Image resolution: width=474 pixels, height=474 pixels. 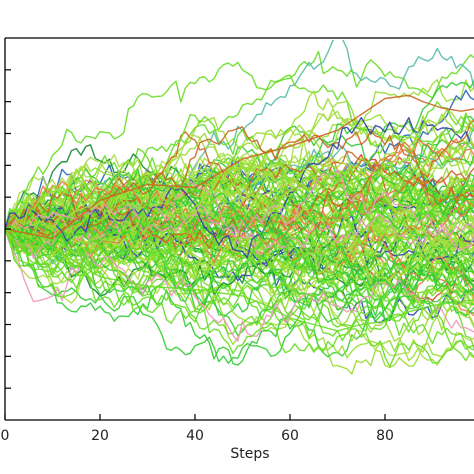 I want to click on x-ticks: 0 20 40 60 80, so click(x=197, y=429).